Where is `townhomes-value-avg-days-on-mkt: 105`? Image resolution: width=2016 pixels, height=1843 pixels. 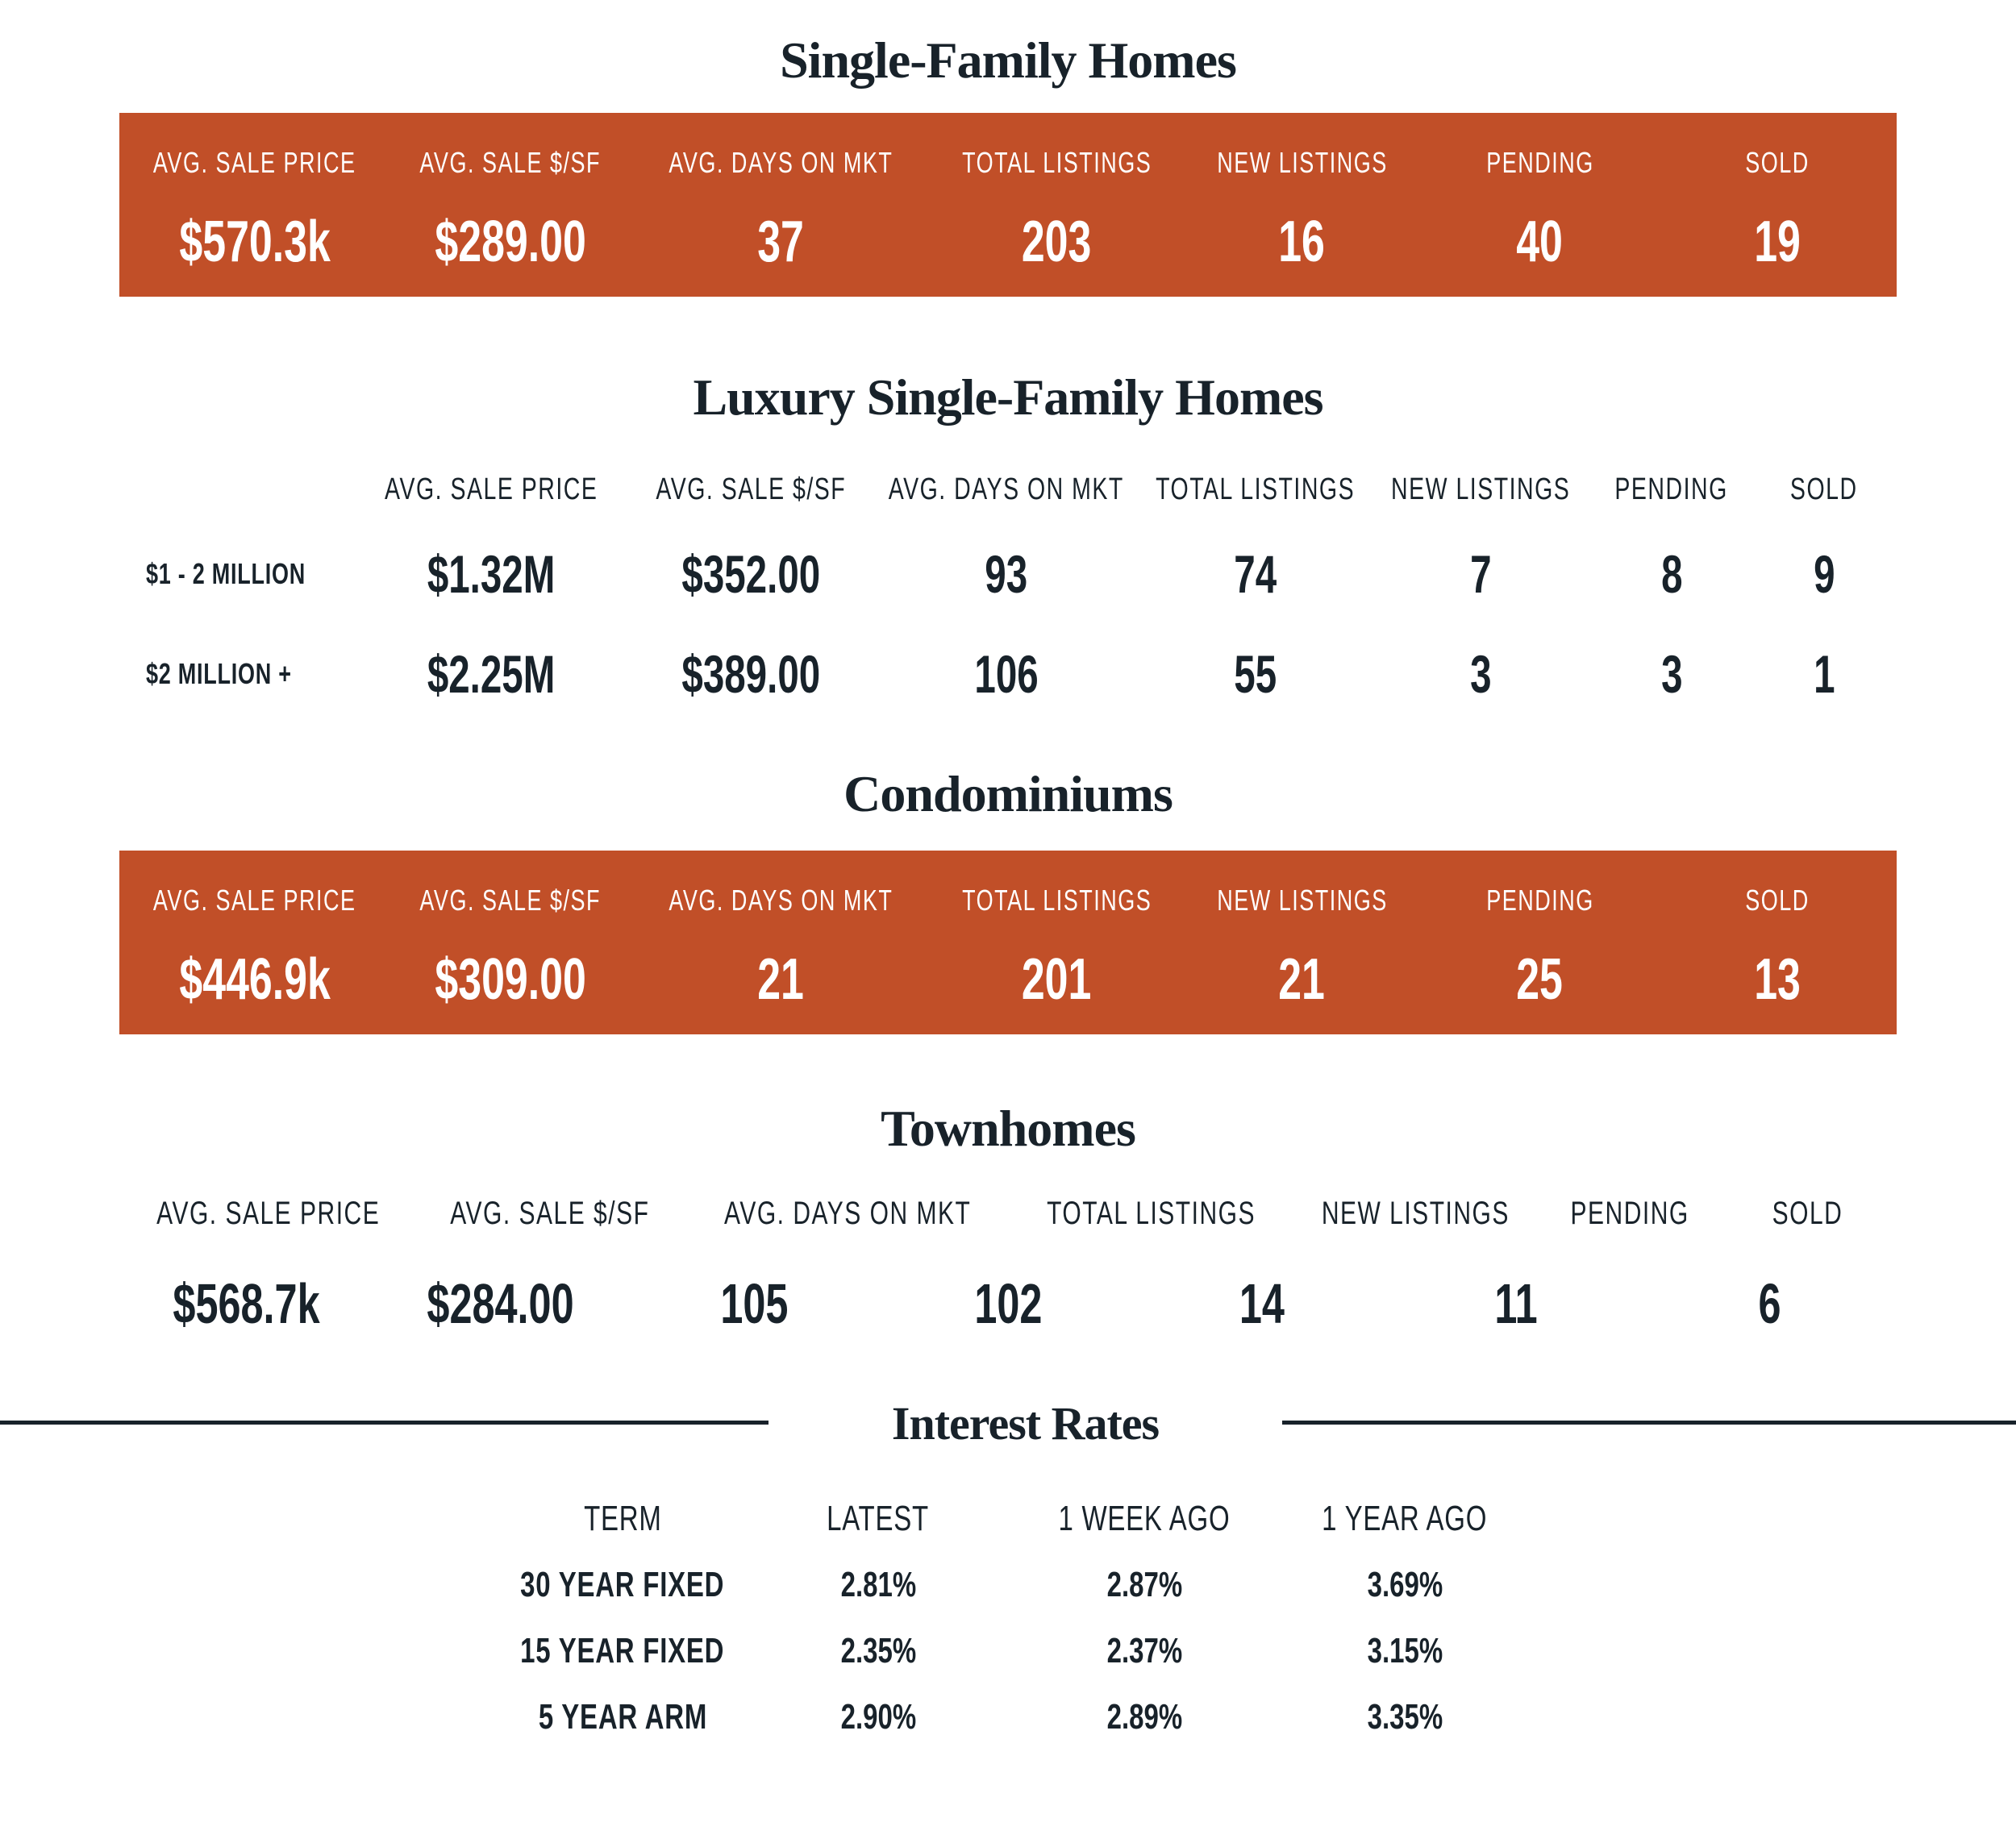
townhomes-value-avg-days-on-mkt: 105 is located at coordinates (754, 1303).